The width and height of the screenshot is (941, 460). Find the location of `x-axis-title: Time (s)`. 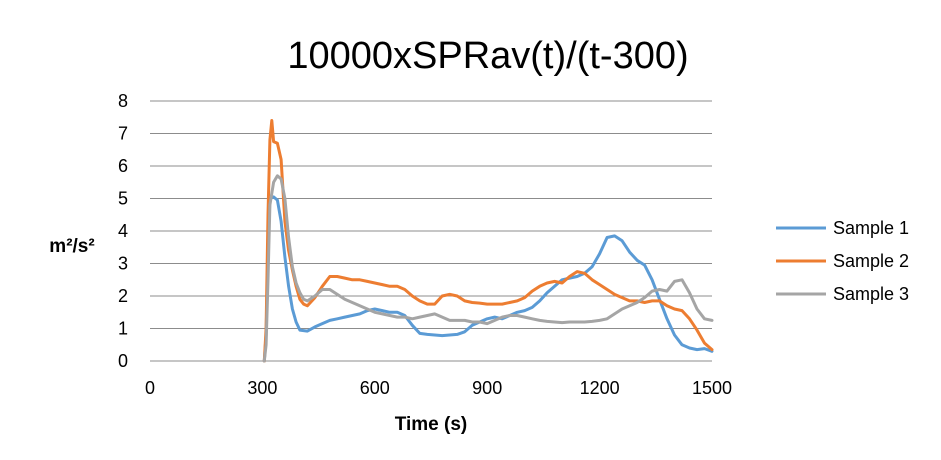

x-axis-title: Time (s) is located at coordinates (431, 424).